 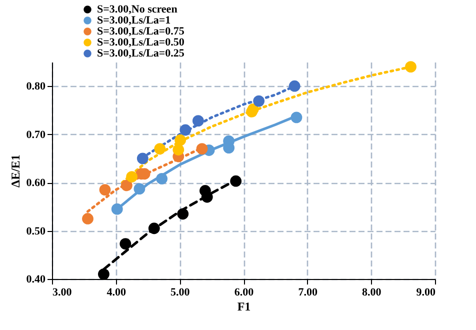 What do you see at coordinates (141, 32) in the screenshot?
I see `legend-label: S=3.00,Ls/La=0.75` at bounding box center [141, 32].